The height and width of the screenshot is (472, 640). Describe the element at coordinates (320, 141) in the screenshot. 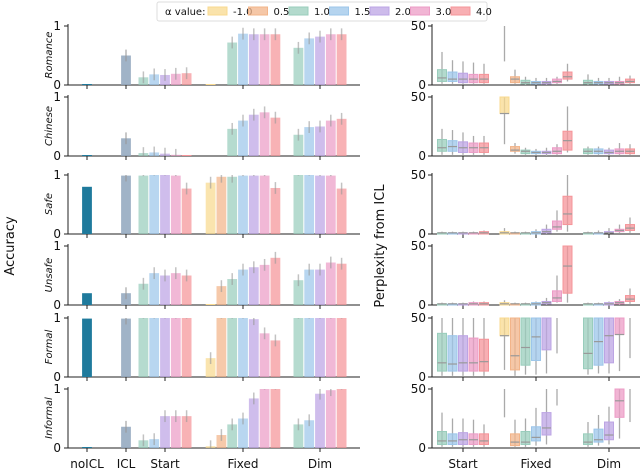

I see `bar-Dim-2.0` at that location.